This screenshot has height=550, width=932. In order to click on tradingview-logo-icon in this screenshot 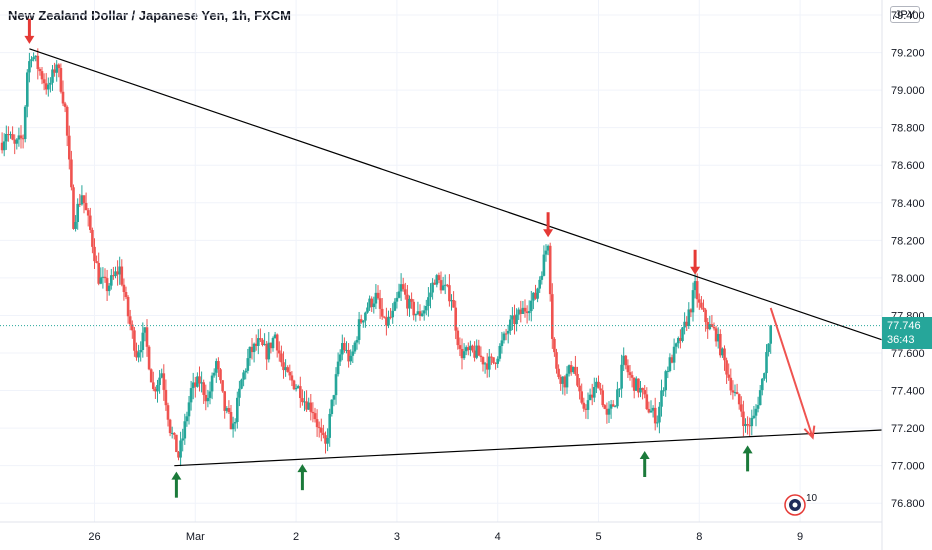, I will do `click(795, 505)`.